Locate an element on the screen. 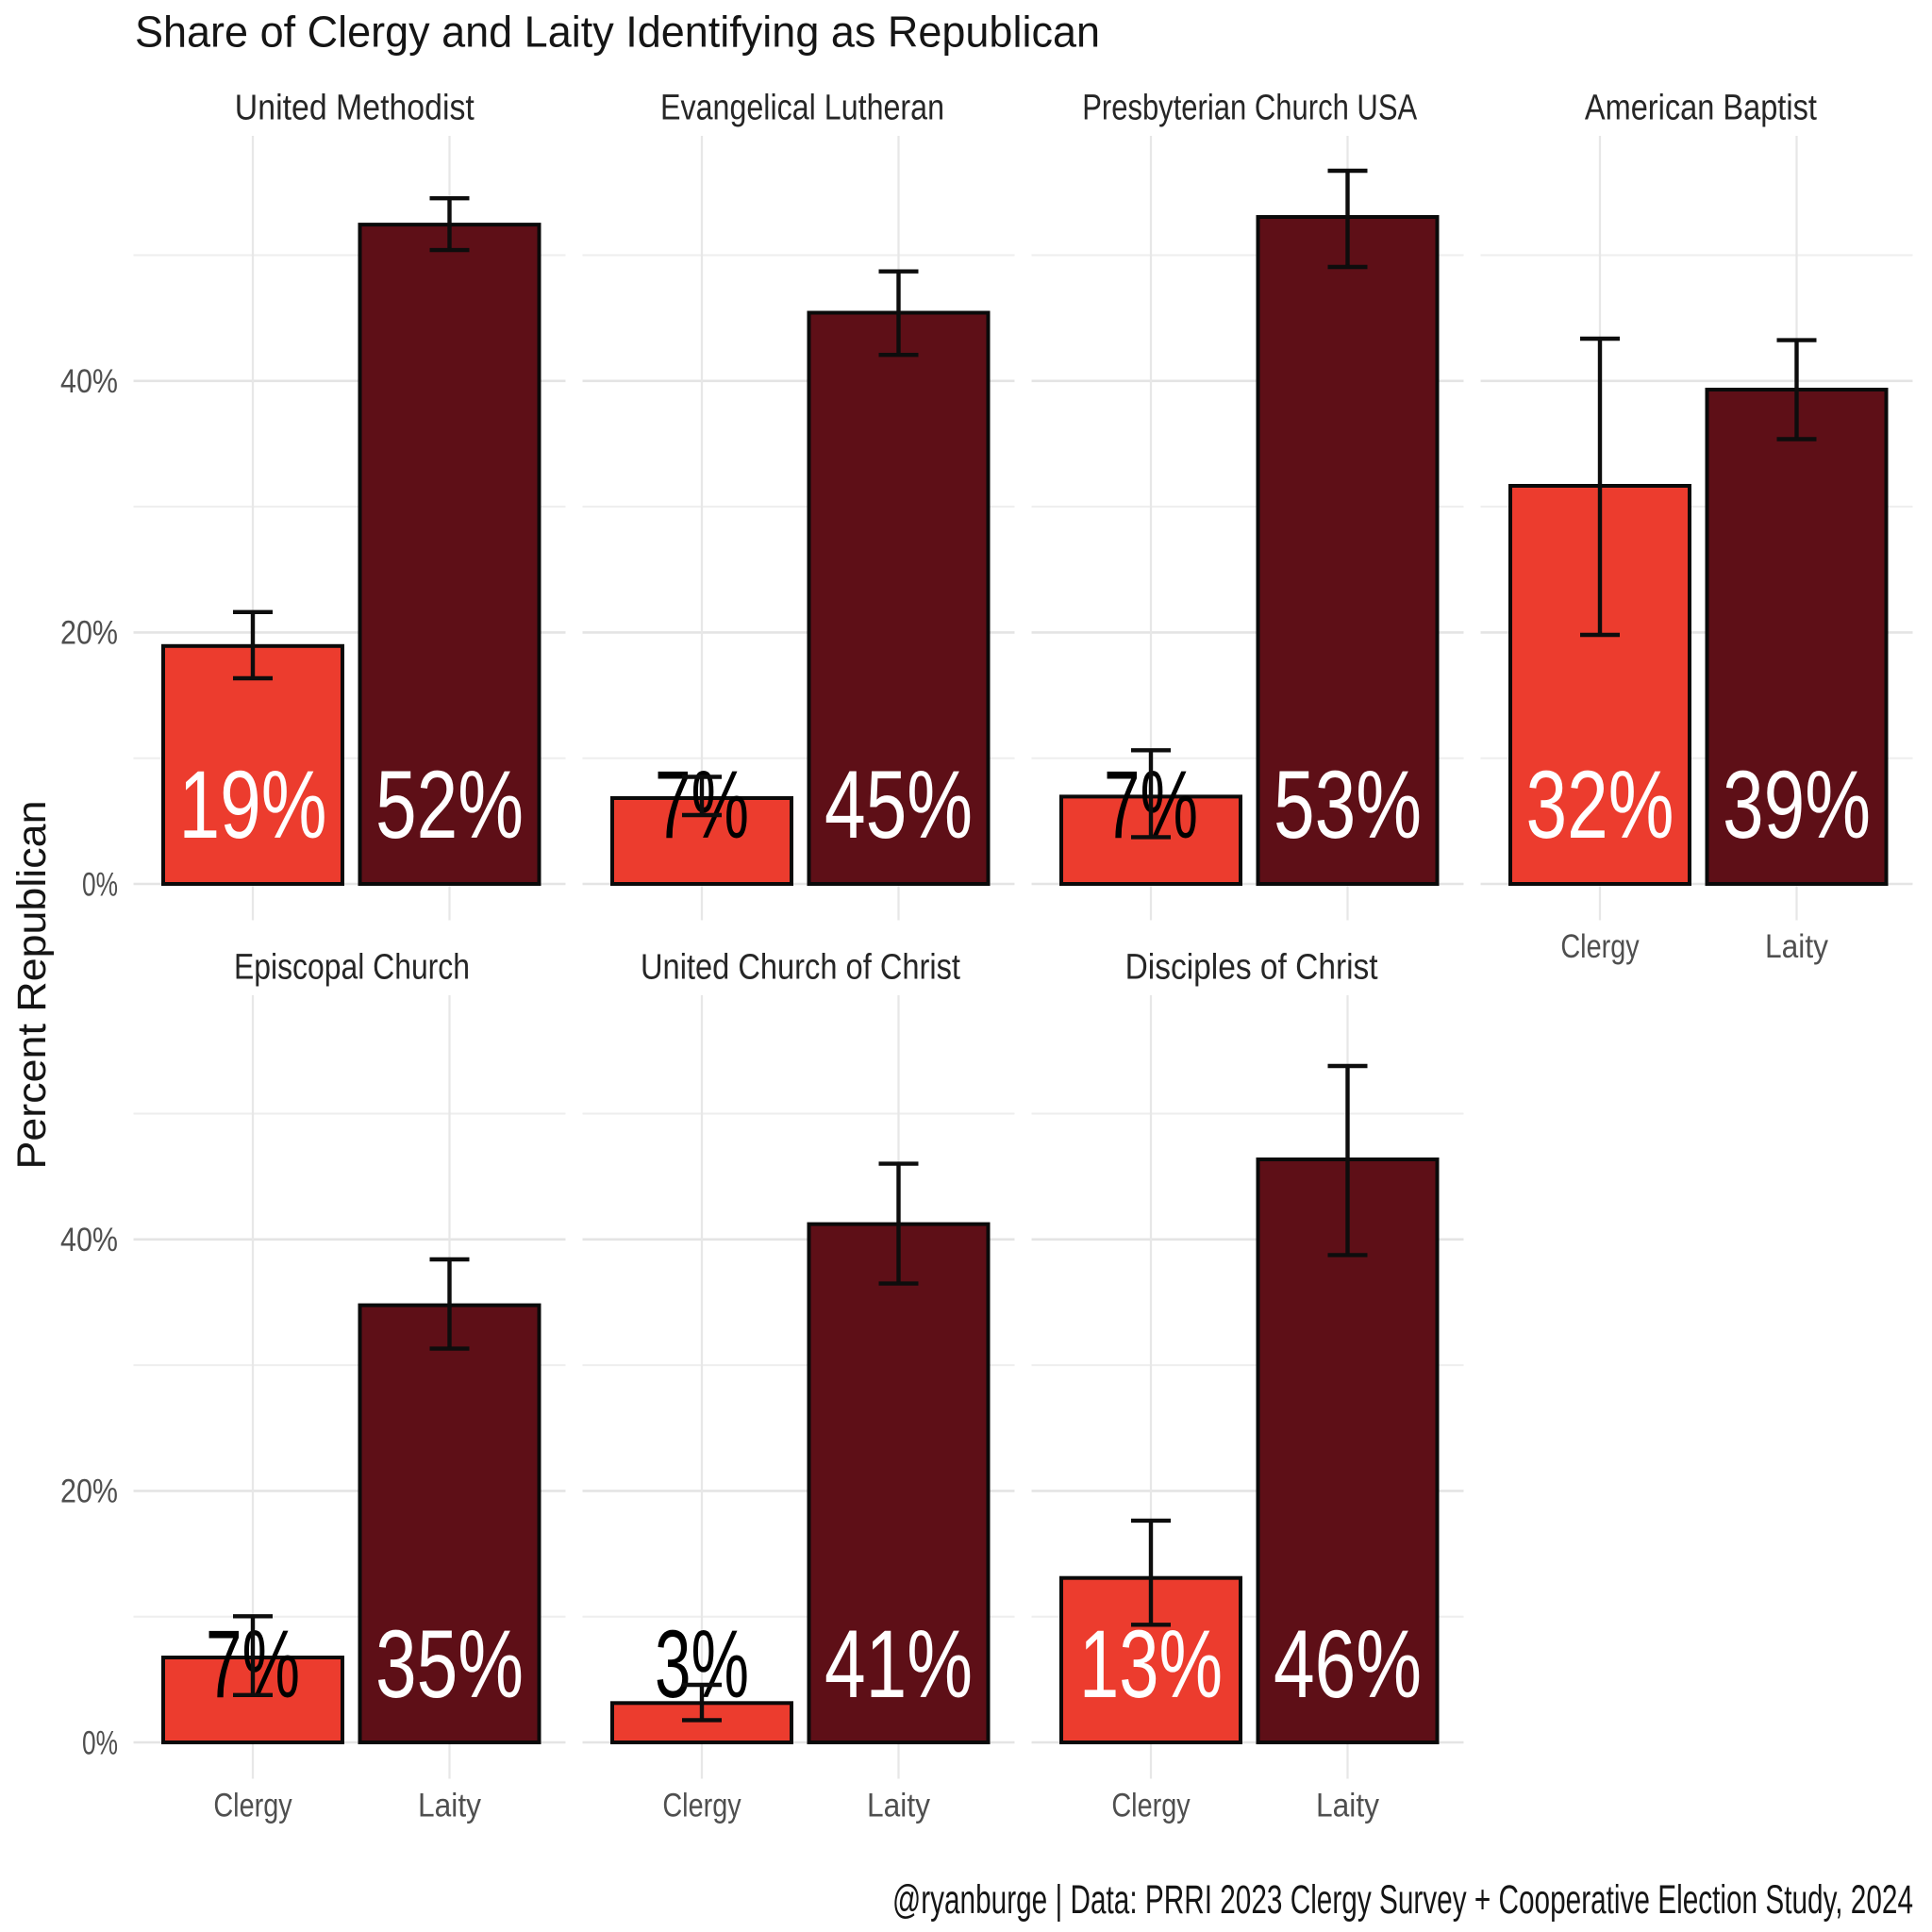 The width and height of the screenshot is (1932, 1932). svg-text: 53% is located at coordinates (1348, 805).